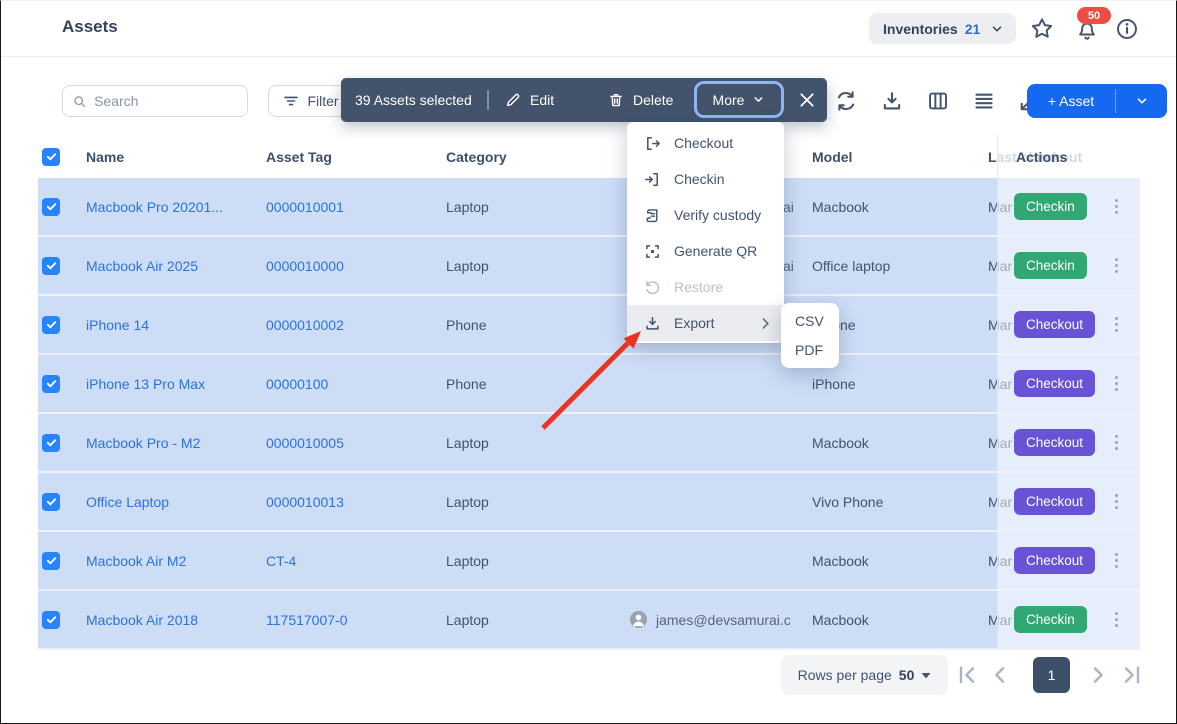 The image size is (1177, 724). Describe the element at coordinates (832, 156) in the screenshot. I see `column-header-model: Model` at that location.